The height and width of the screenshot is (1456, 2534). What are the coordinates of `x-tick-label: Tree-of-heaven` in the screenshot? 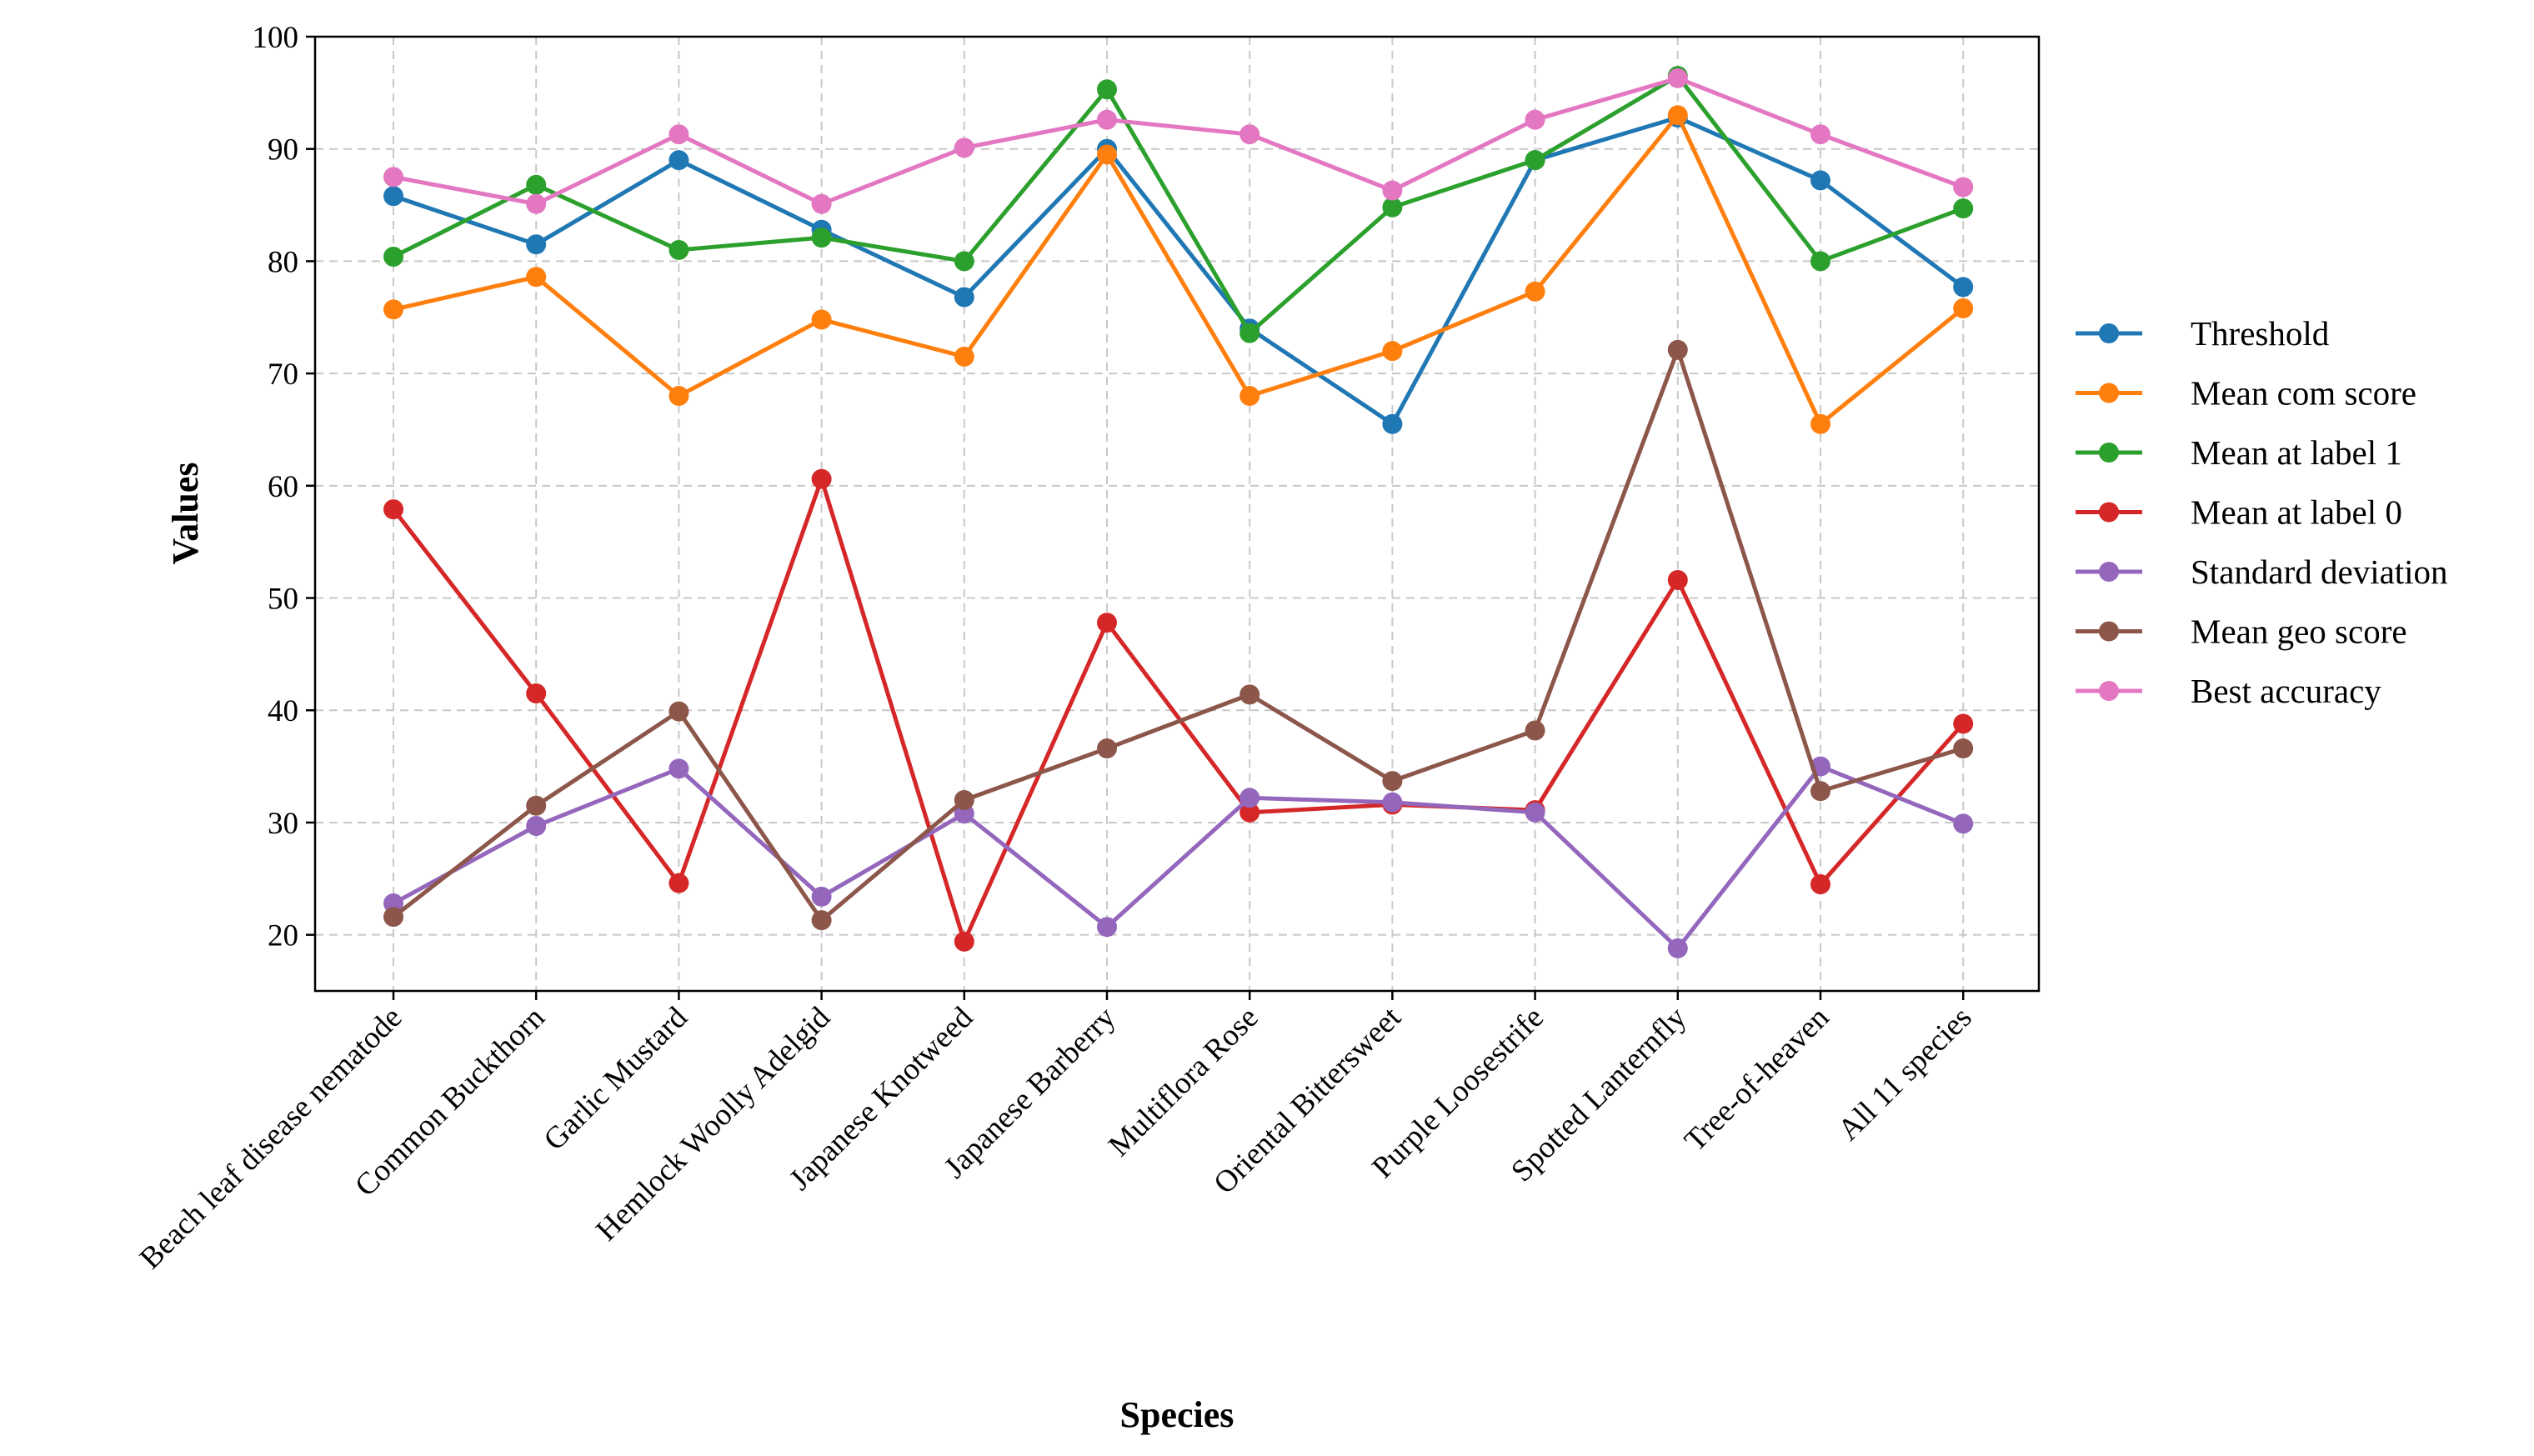 It's located at (1756, 1079).